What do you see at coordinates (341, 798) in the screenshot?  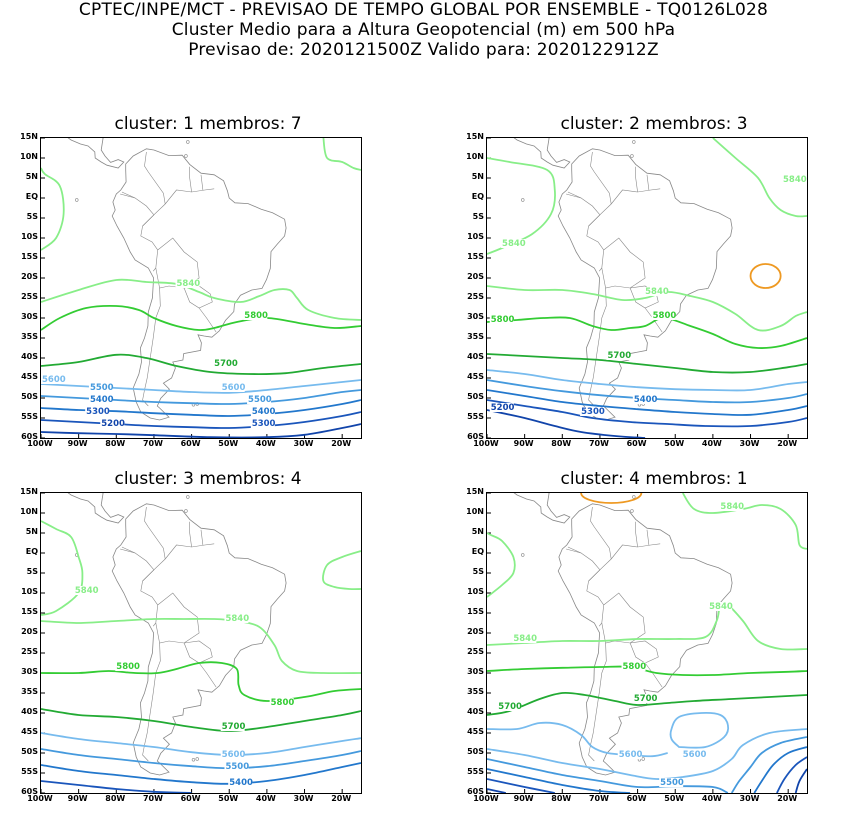 I see `lon-tick-label: 20W` at bounding box center [341, 798].